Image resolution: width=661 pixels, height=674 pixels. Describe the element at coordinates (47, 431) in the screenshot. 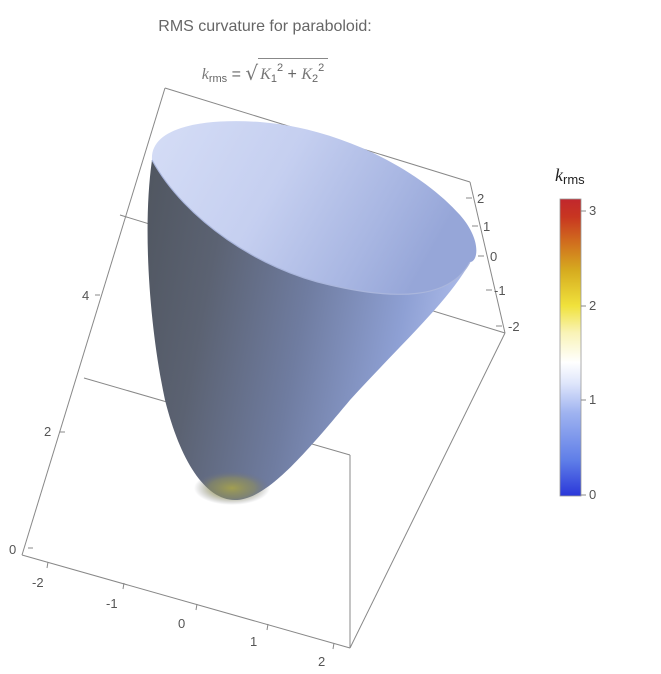

I see `z-tick-label: 2` at that location.